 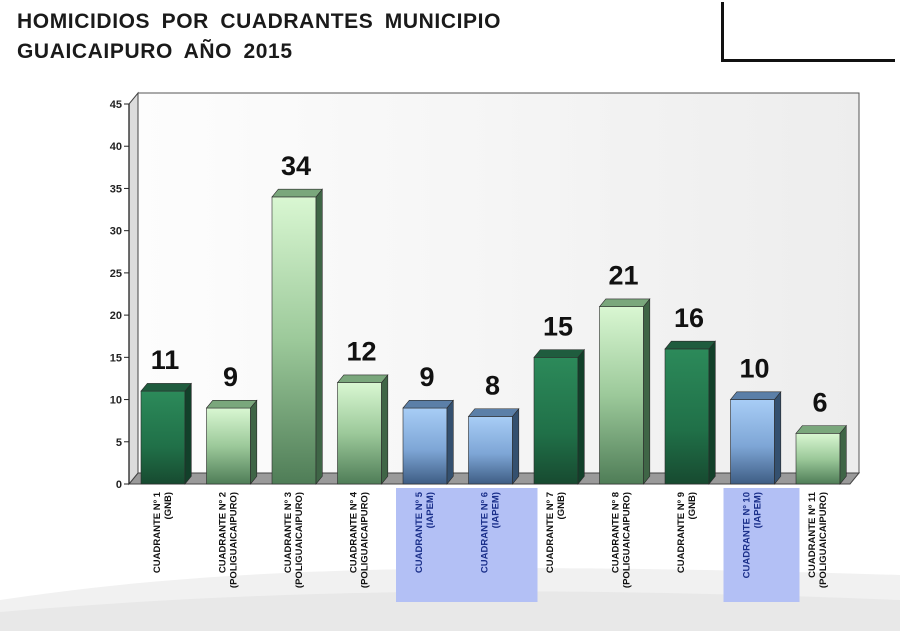 What do you see at coordinates (616, 532) in the screenshot?
I see `category-name: CUADRANTE Nº 8` at bounding box center [616, 532].